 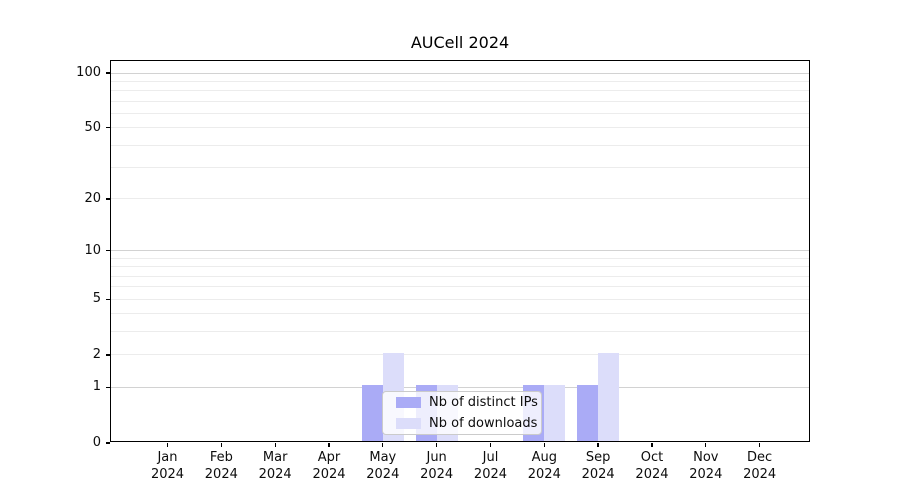 What do you see at coordinates (408, 423) in the screenshot?
I see `legend-swatch-downloads` at bounding box center [408, 423].